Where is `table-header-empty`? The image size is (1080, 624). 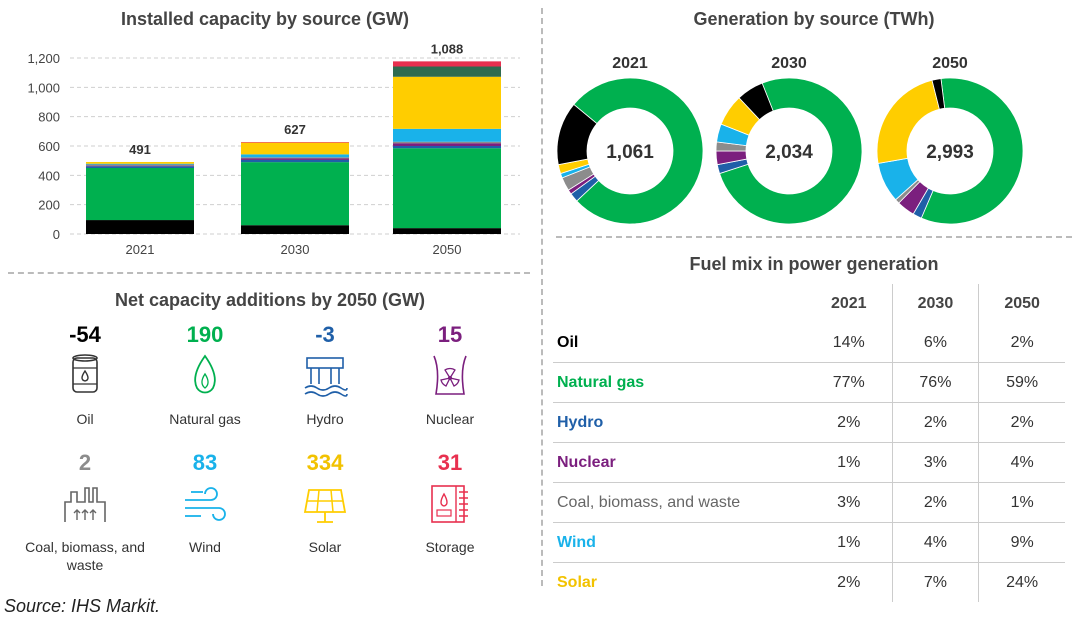
table-header-empty is located at coordinates (679, 303).